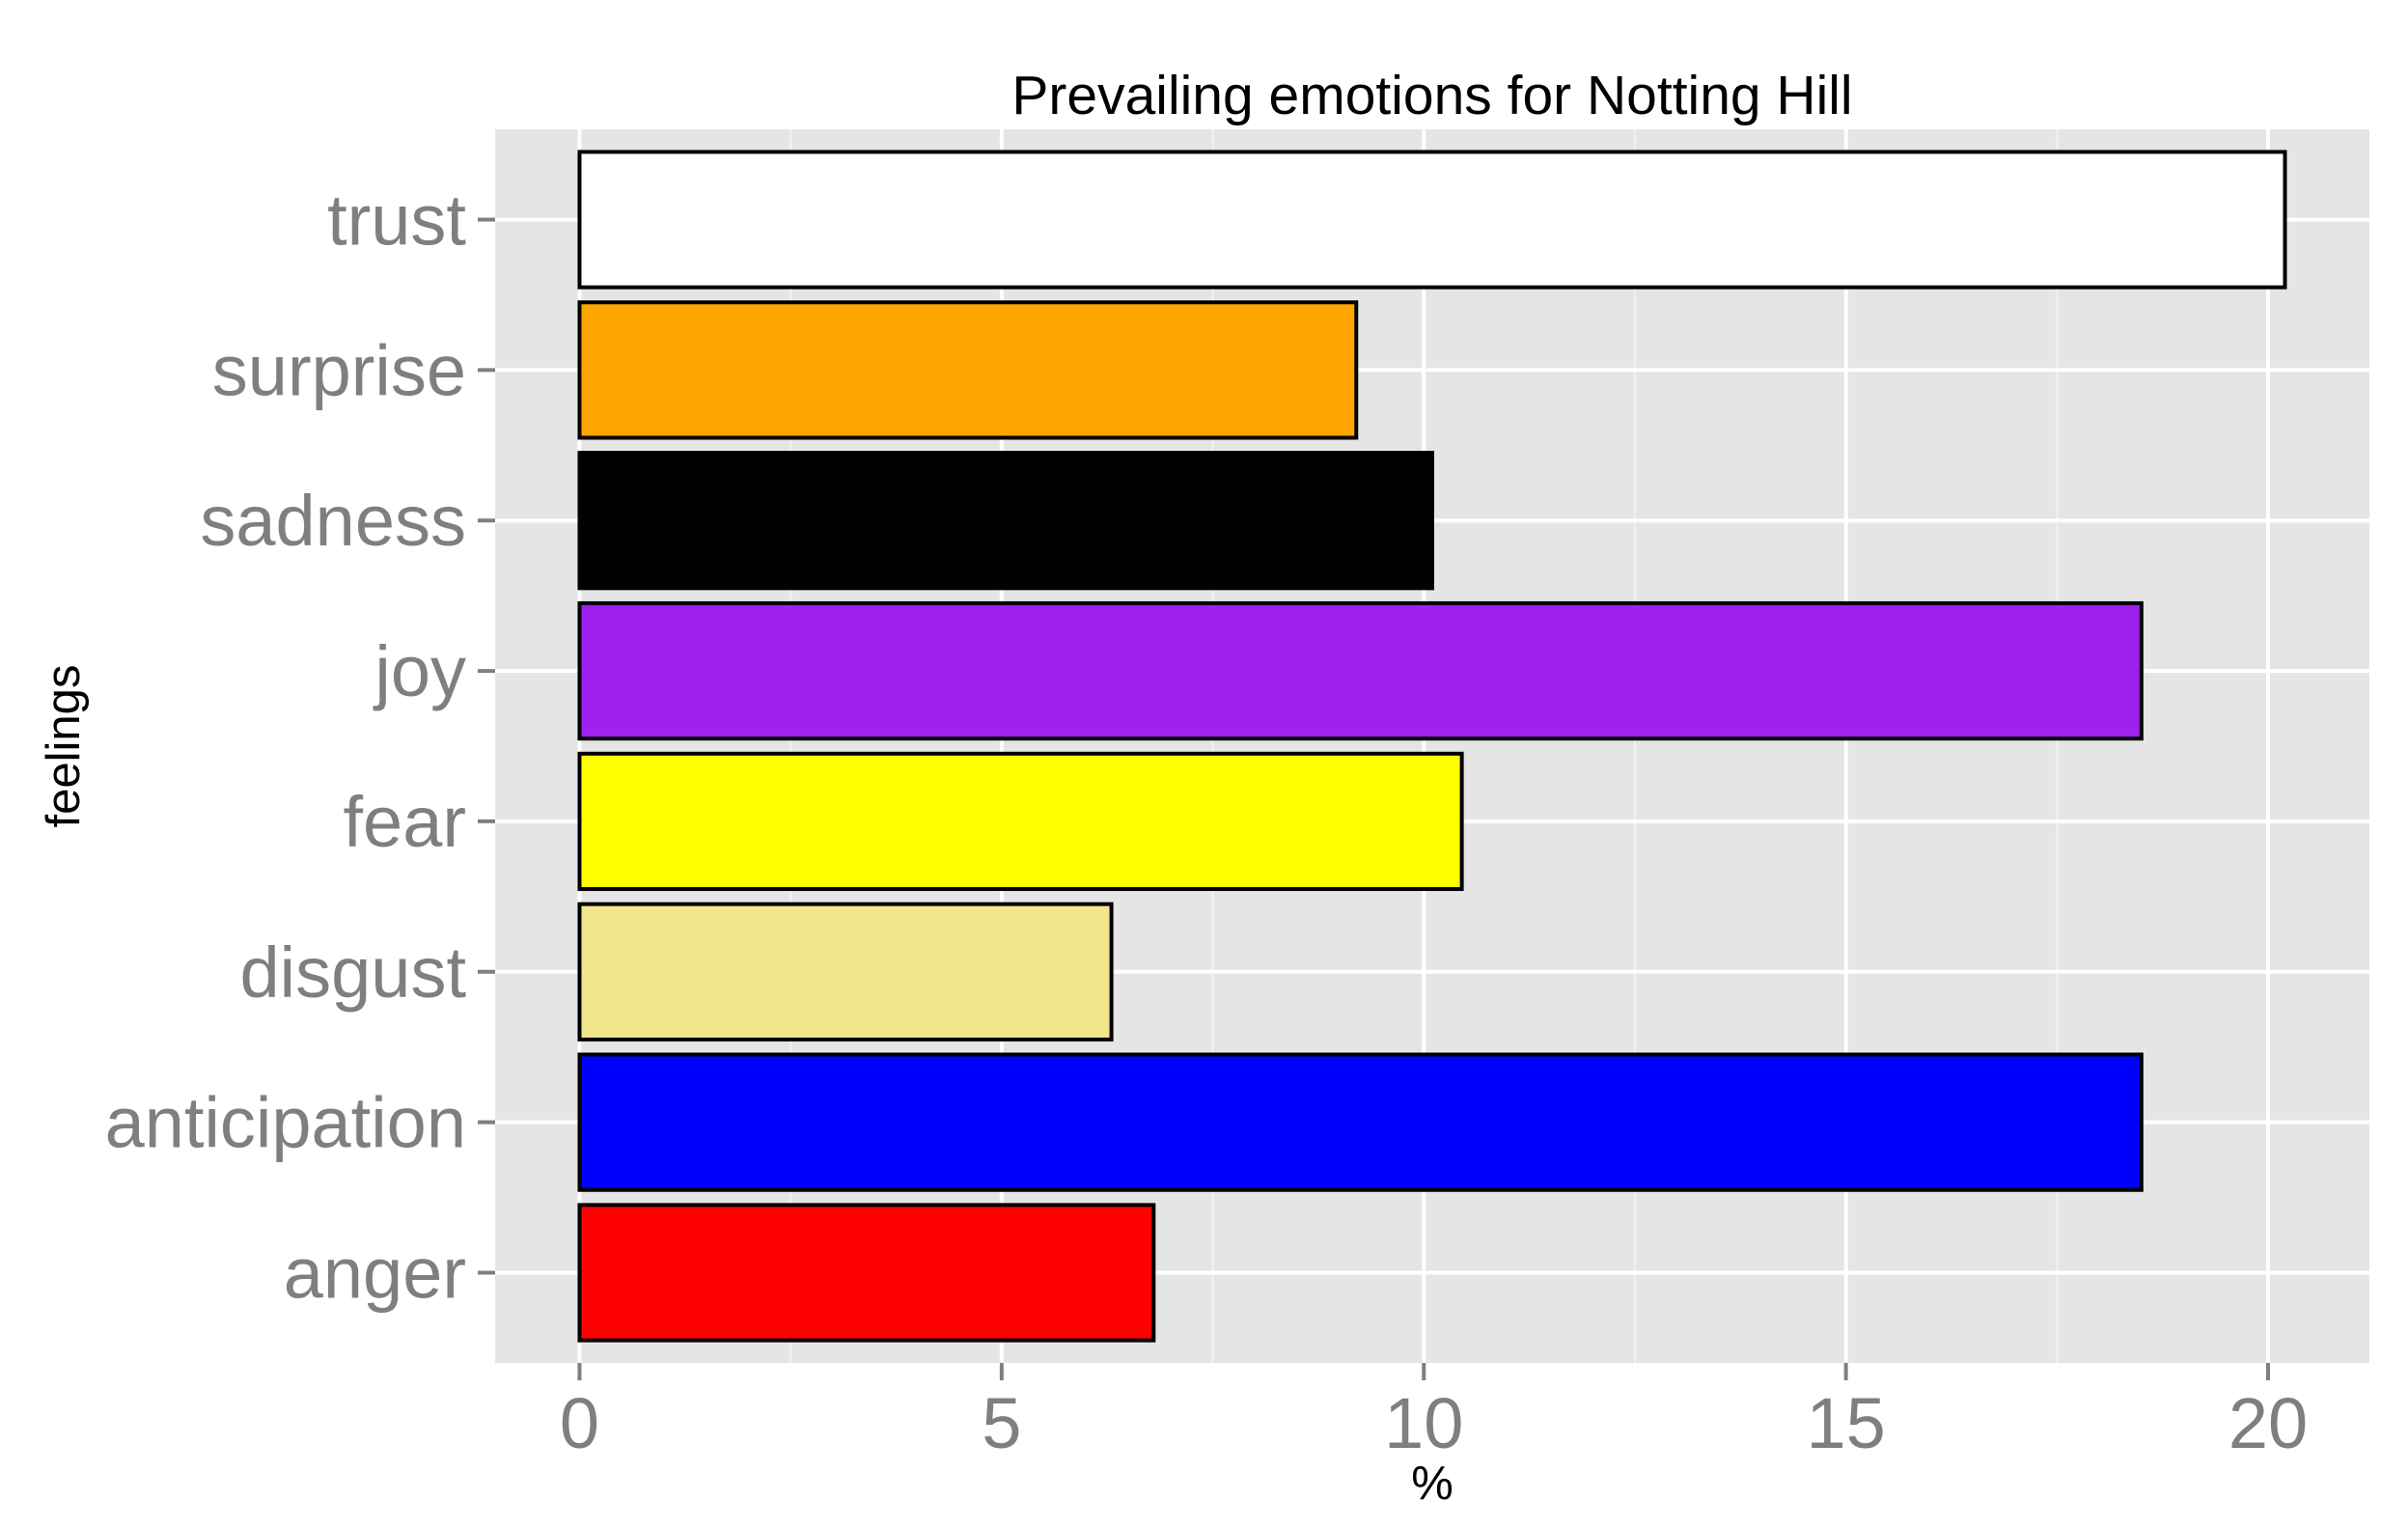  I want to click on x-axis: 0 5 10 15 20, so click(1434, 1413).